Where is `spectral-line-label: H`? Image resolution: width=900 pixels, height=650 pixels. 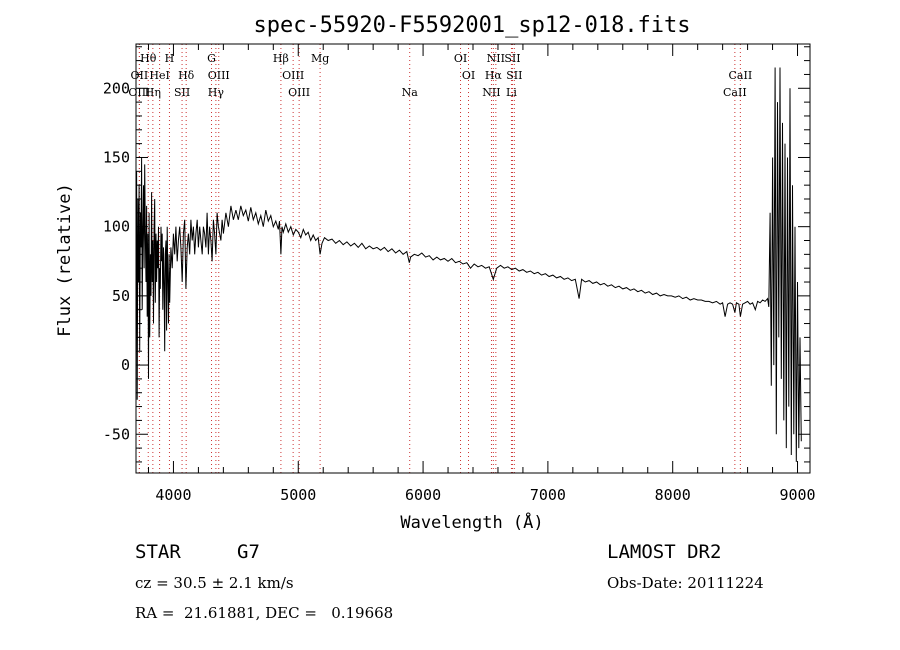 spectral-line-label: H is located at coordinates (170, 58).